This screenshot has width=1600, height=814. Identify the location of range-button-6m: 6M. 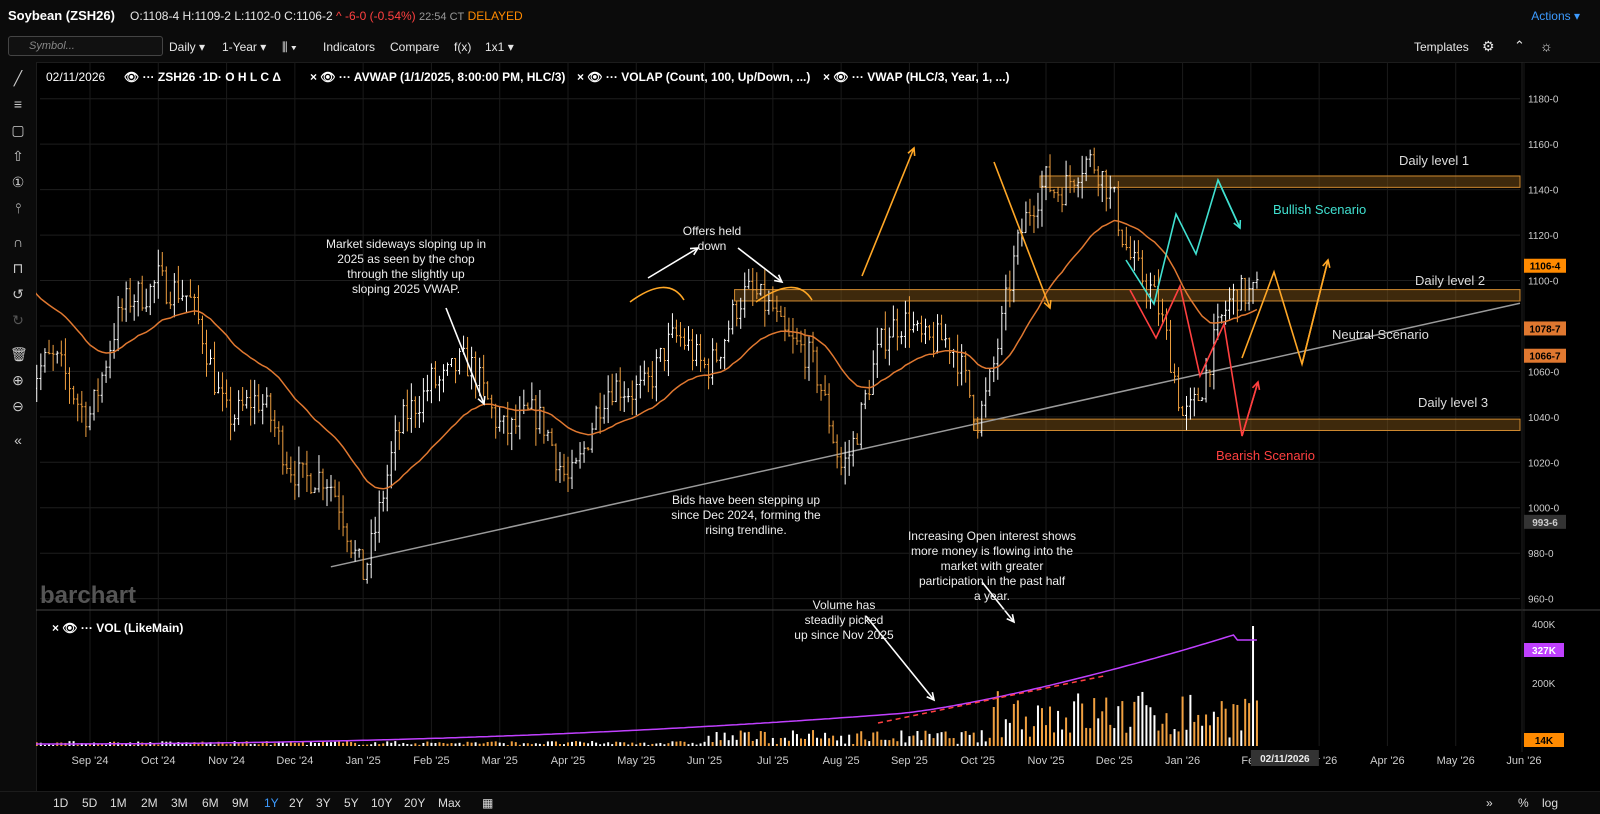
(210, 803).